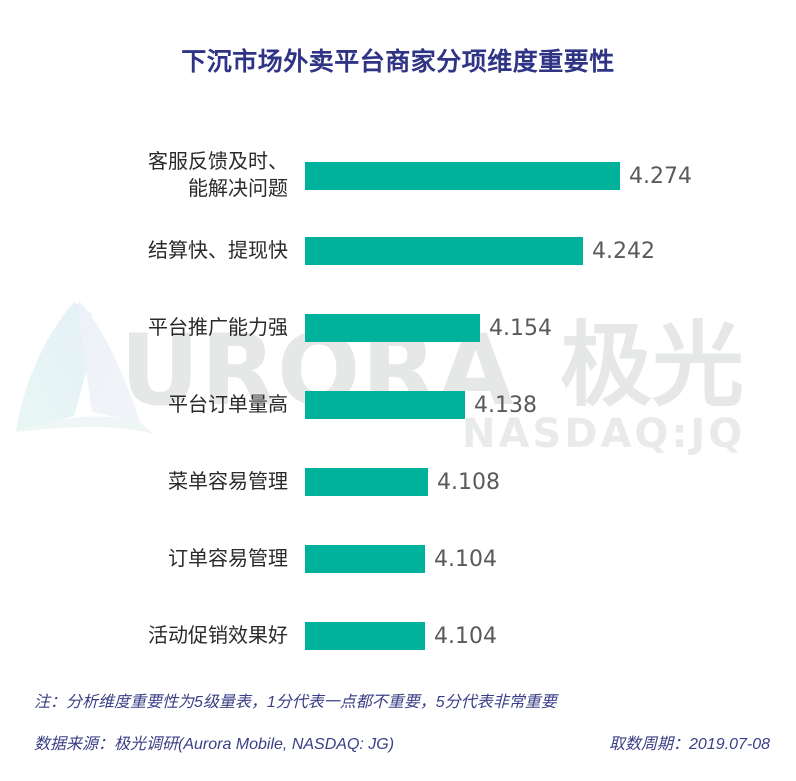 This screenshot has width=796, height=781. What do you see at coordinates (505, 405) in the screenshot?
I see `bar-value-label: 4.138` at bounding box center [505, 405].